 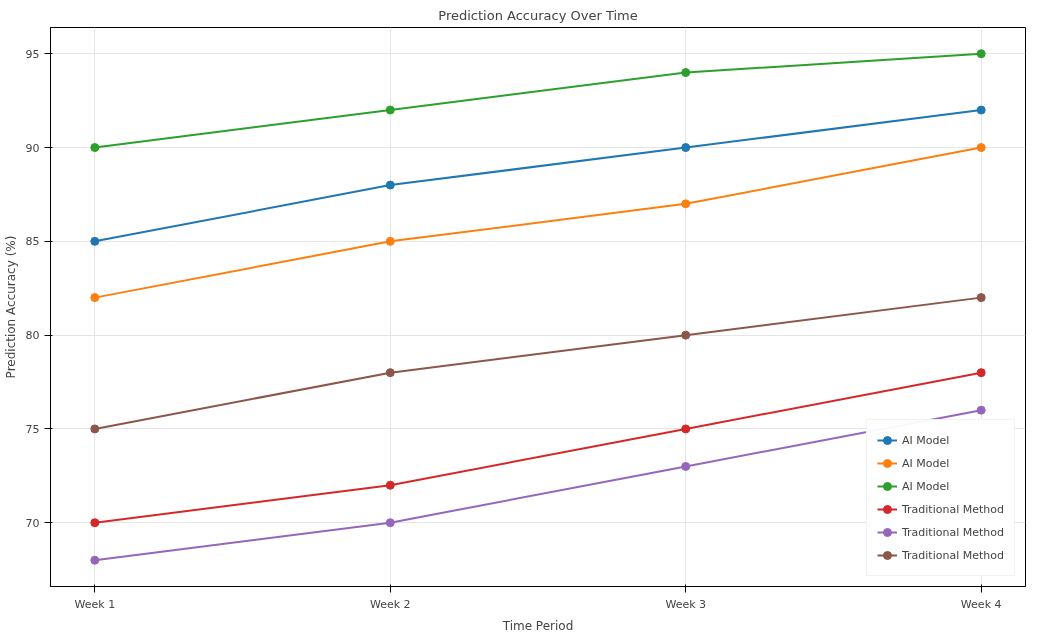 I want to click on x-tick-label: Week 1, so click(x=95, y=604).